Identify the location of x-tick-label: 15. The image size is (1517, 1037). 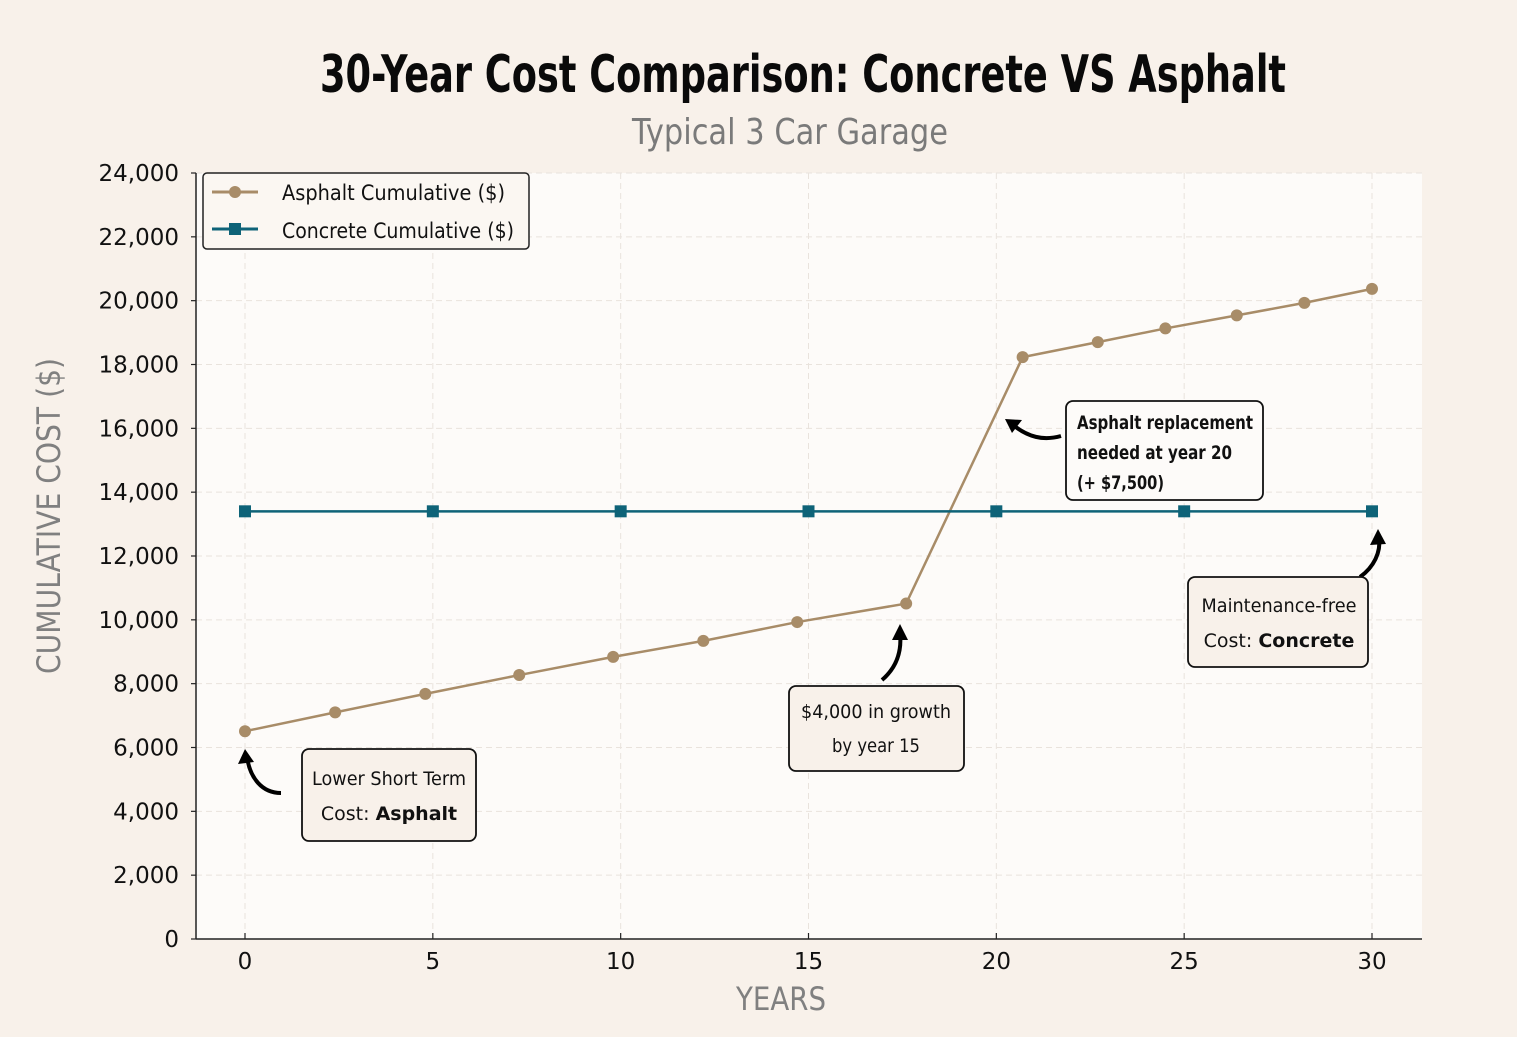
(808, 962).